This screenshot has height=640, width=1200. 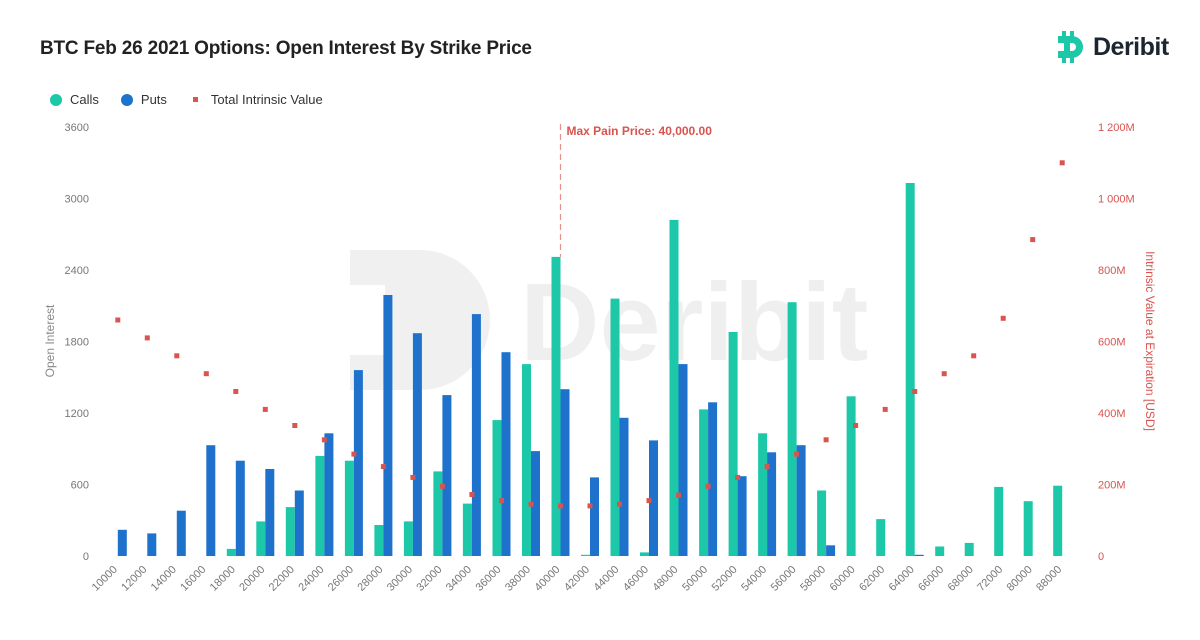 What do you see at coordinates (639, 131) in the screenshot?
I see `max-pain-label: Max Pain Price: 40,000.00` at bounding box center [639, 131].